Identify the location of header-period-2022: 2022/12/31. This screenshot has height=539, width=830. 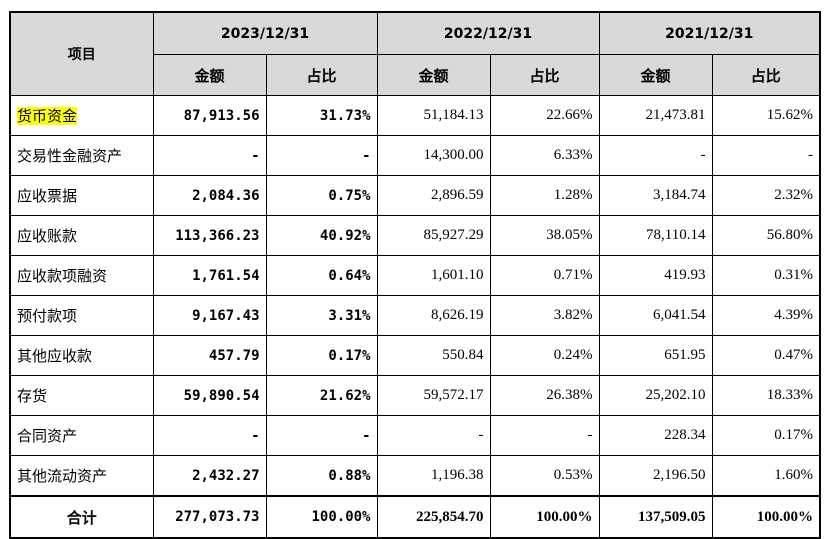
(488, 33).